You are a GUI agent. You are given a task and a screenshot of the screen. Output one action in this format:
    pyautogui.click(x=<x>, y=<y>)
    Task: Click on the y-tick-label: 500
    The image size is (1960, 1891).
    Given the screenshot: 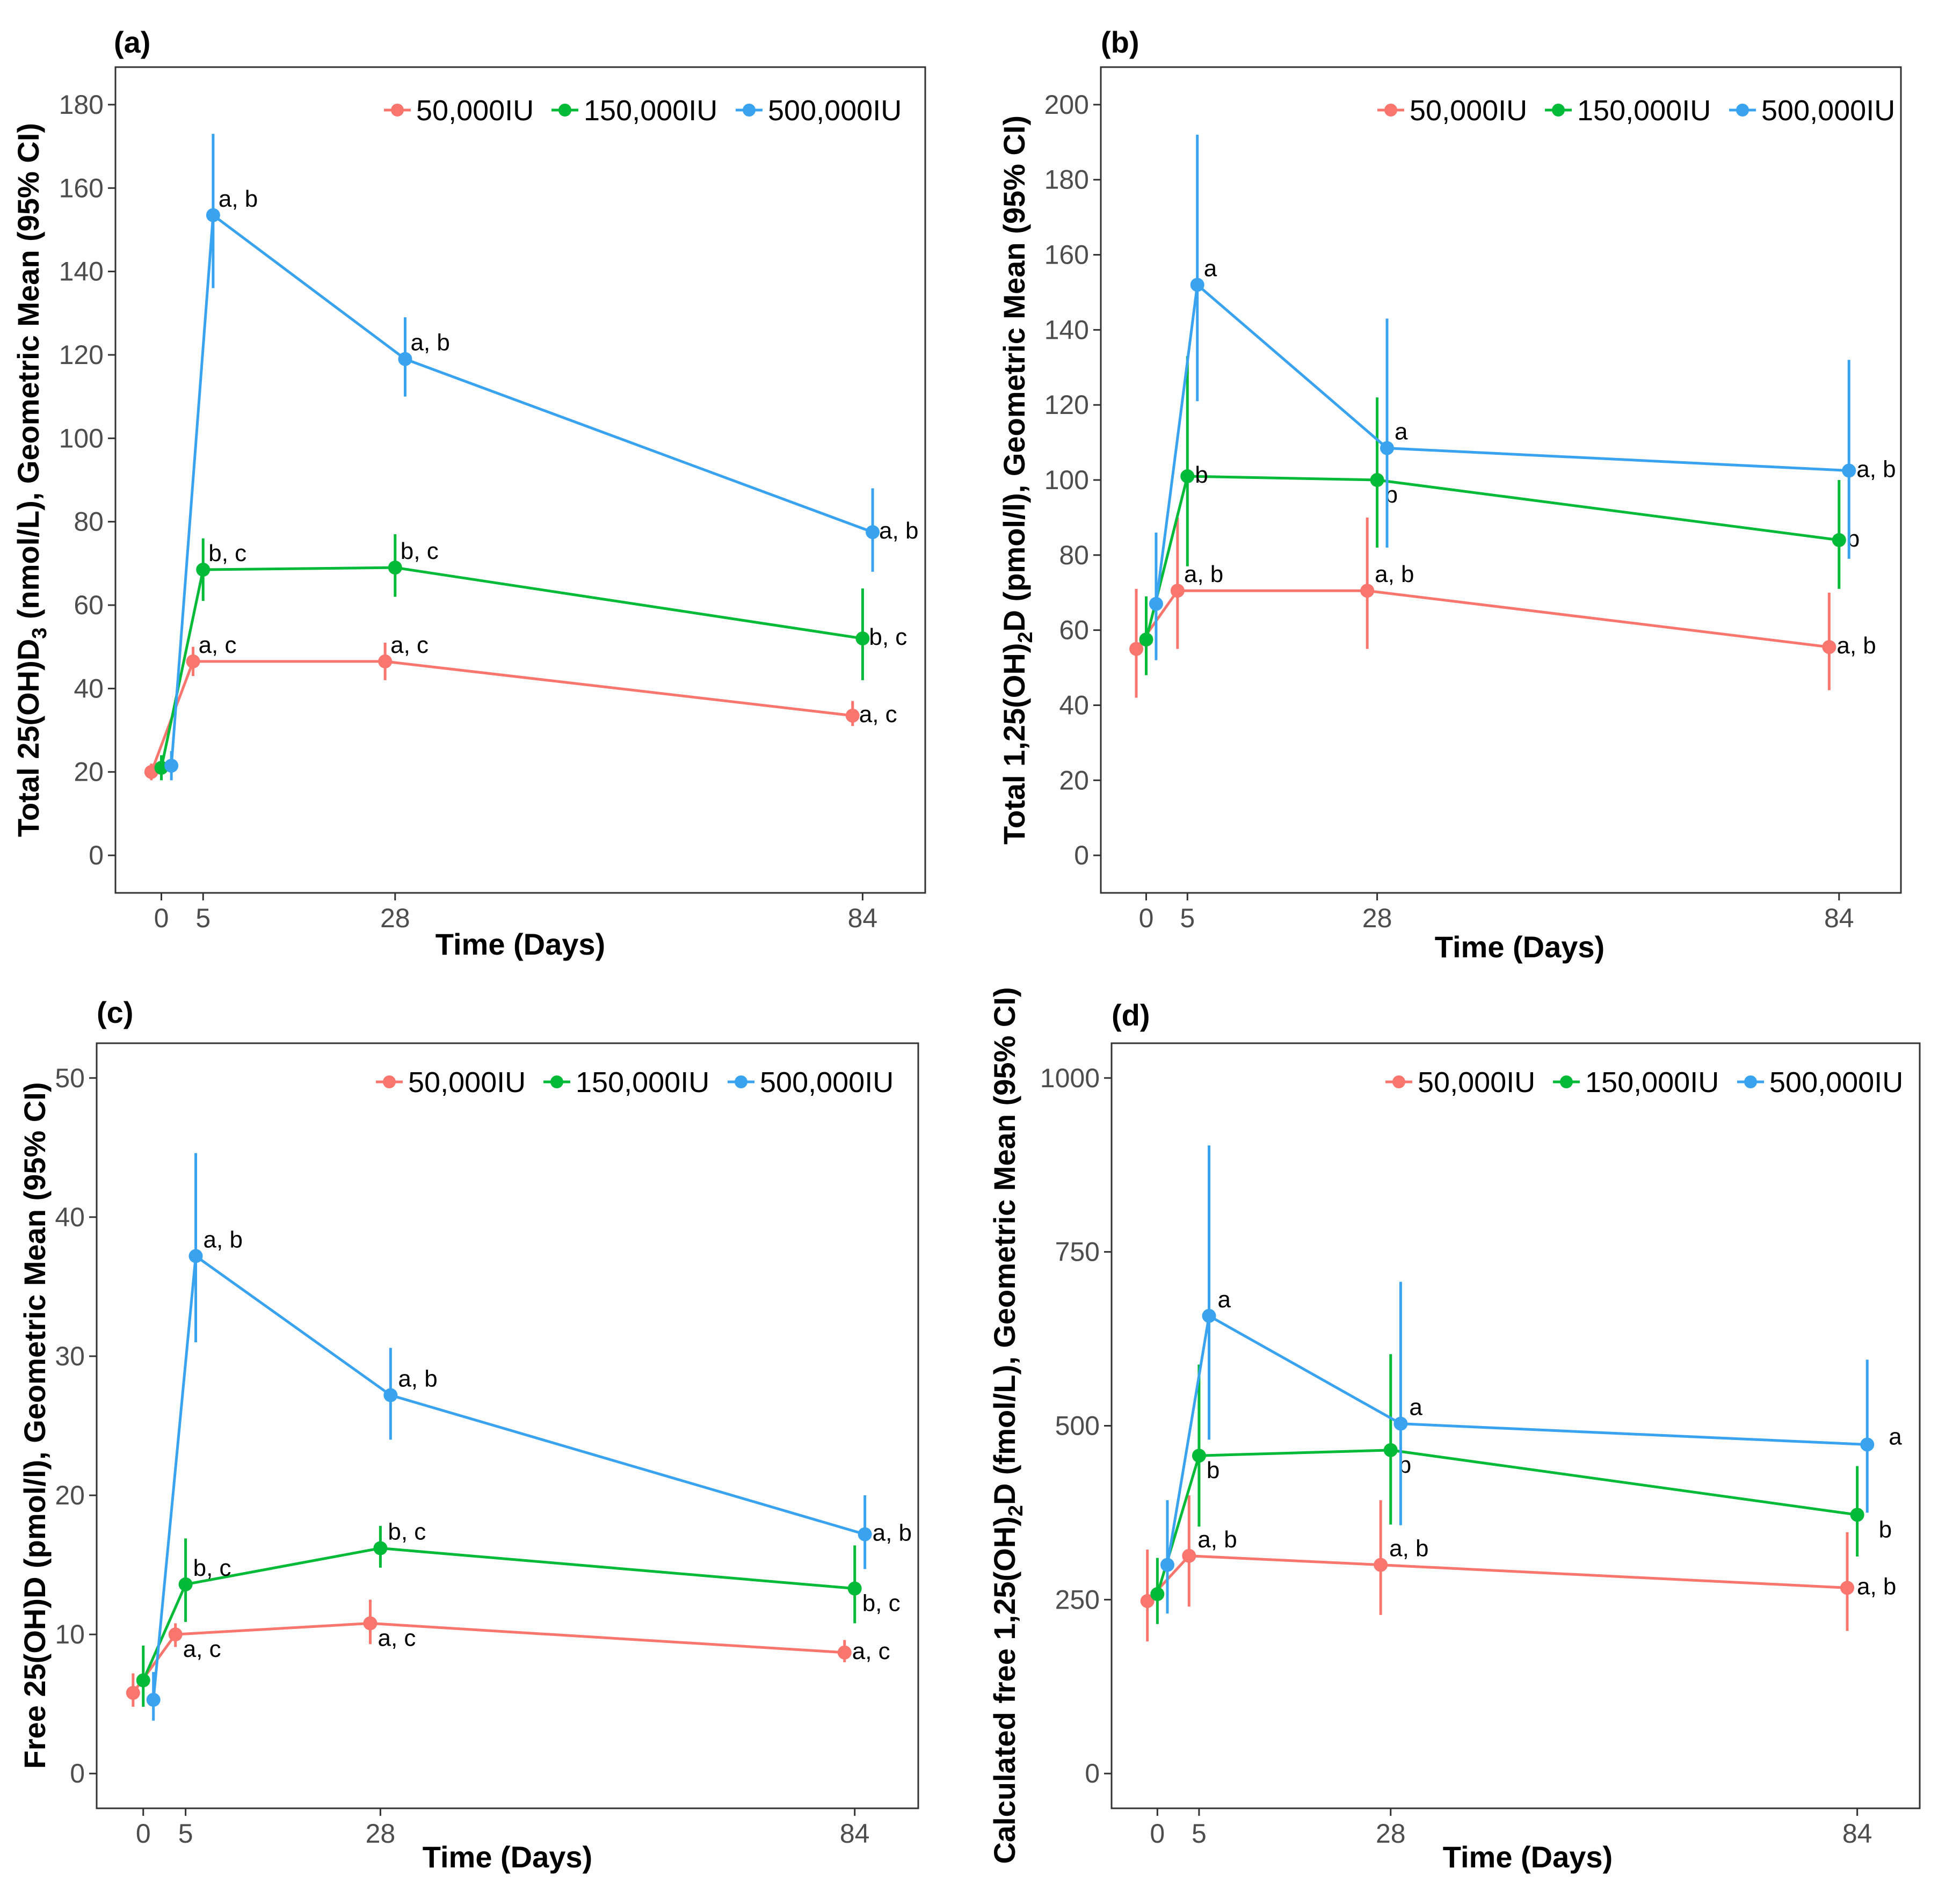 What is the action you would take?
    pyautogui.click(x=1077, y=1426)
    